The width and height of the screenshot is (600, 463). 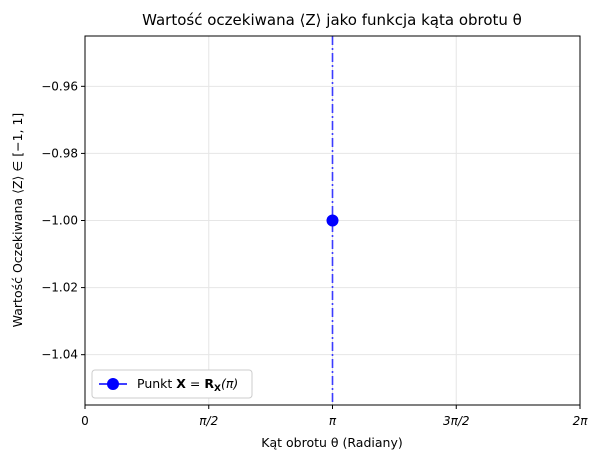 I want to click on legend-marker, so click(x=113, y=384).